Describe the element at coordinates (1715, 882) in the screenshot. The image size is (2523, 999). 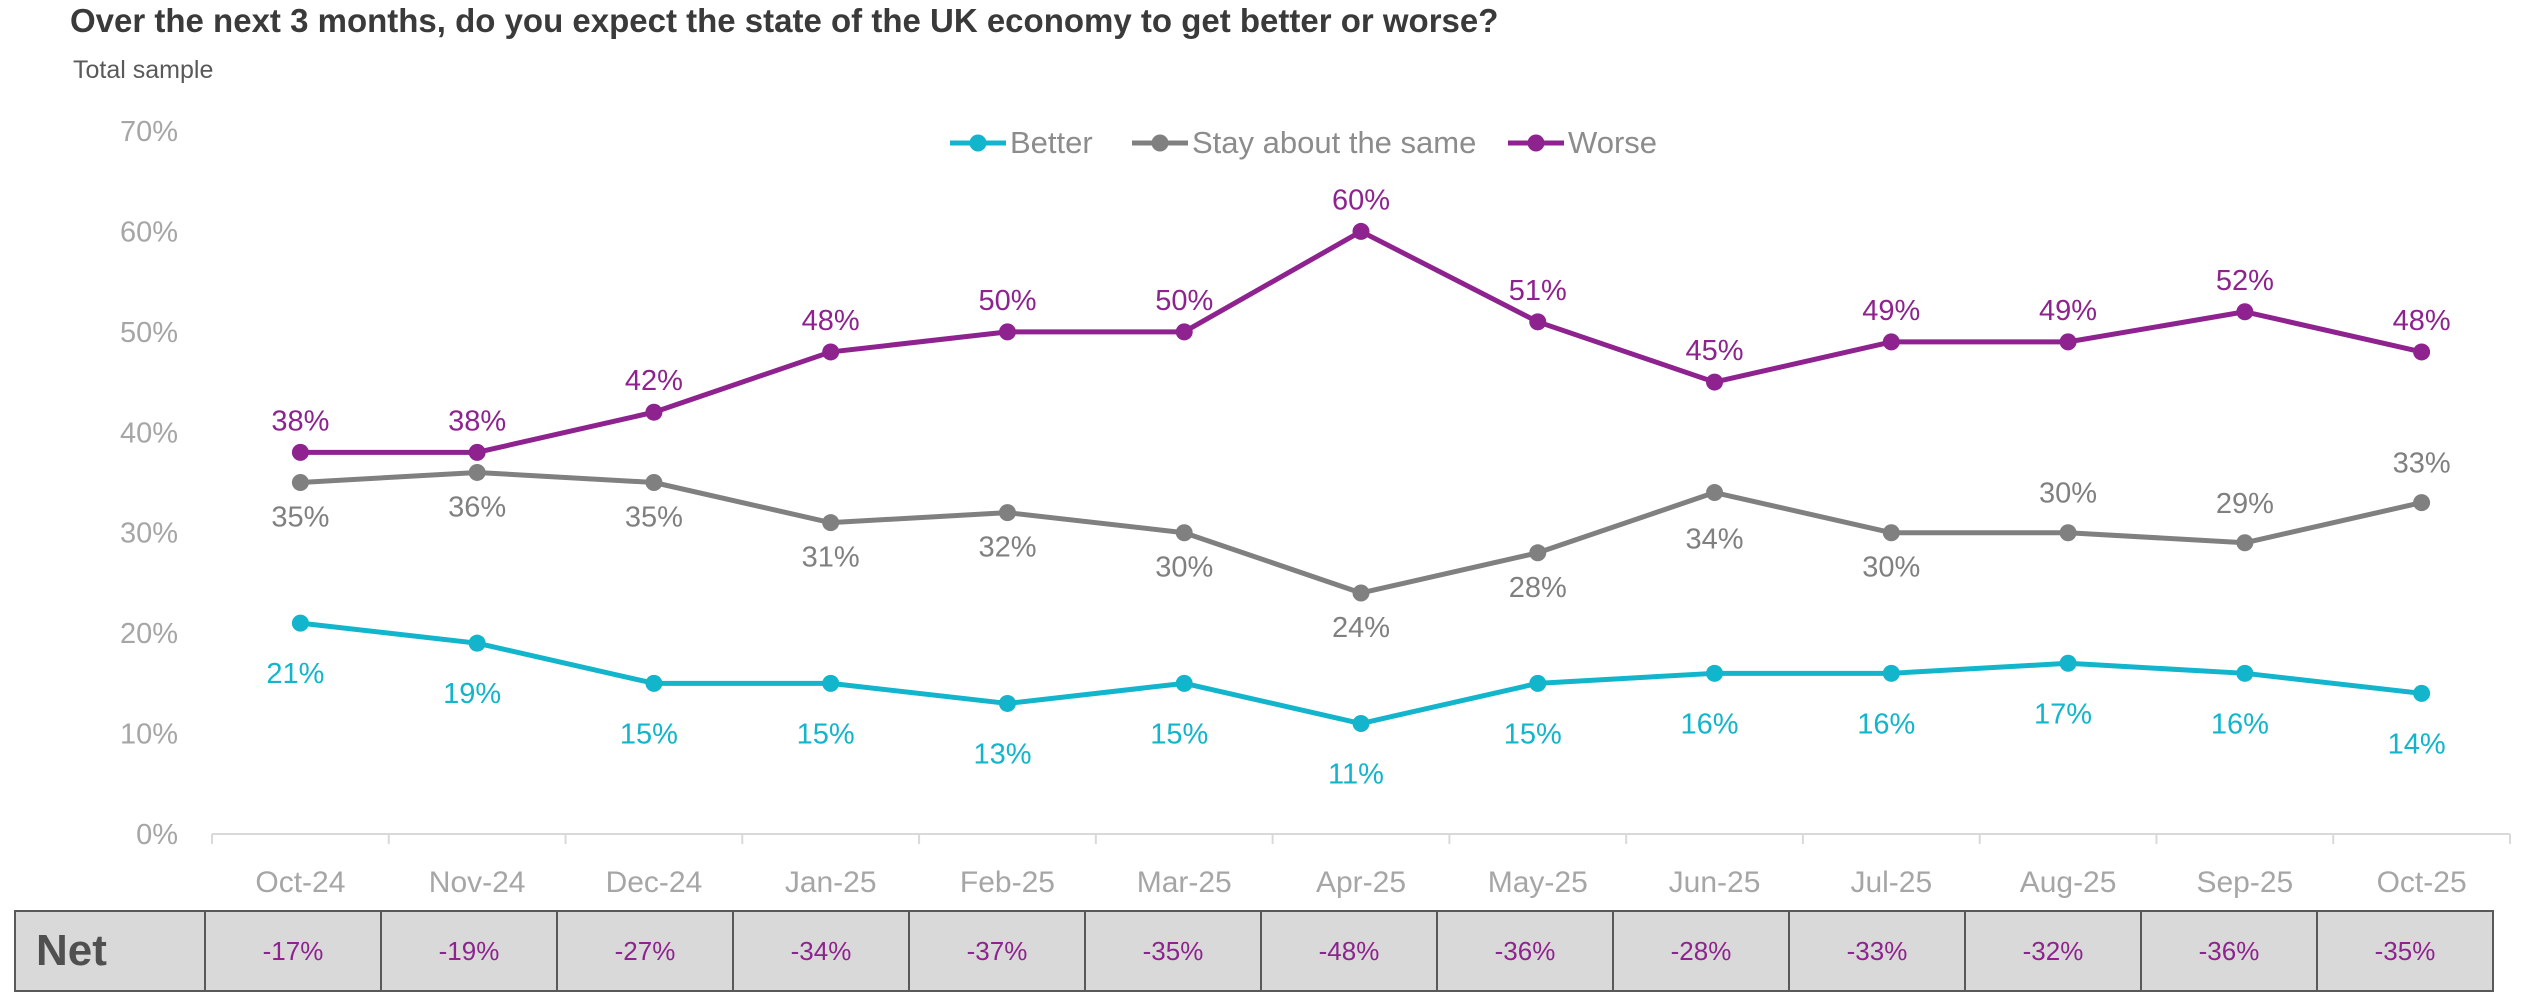
I see `x-tick-label: Jun-25` at that location.